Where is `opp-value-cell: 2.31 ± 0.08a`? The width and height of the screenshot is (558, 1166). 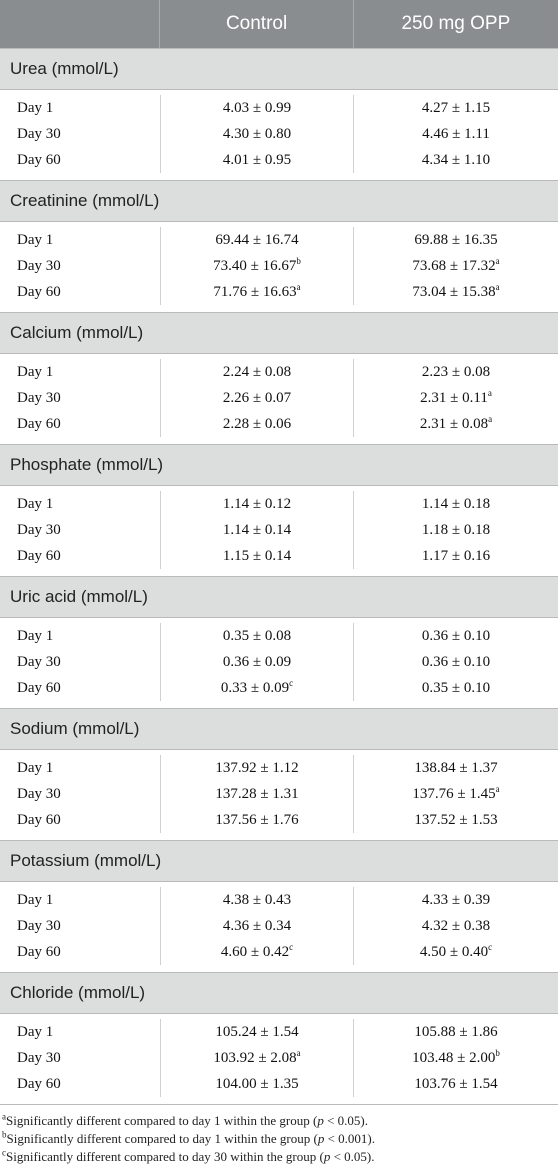 opp-value-cell: 2.31 ± 0.08a is located at coordinates (455, 424).